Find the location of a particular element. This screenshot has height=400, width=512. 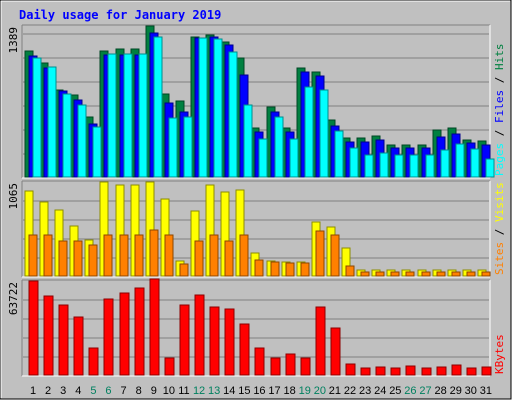

legend-entry-hits: Hits is located at coordinates (499, 57).